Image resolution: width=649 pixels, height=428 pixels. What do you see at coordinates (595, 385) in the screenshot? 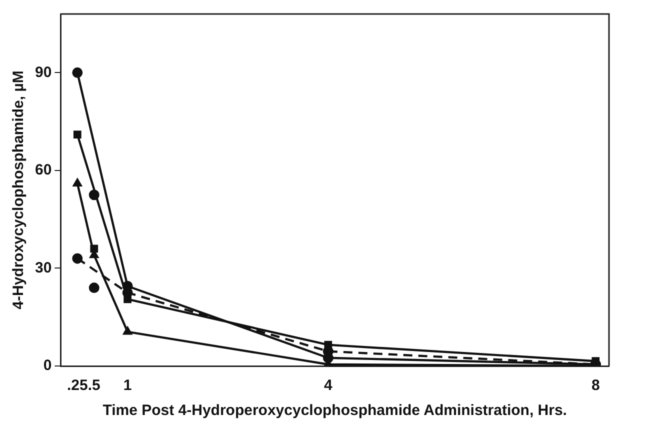
I see `x-tick-label: 8` at bounding box center [595, 385].